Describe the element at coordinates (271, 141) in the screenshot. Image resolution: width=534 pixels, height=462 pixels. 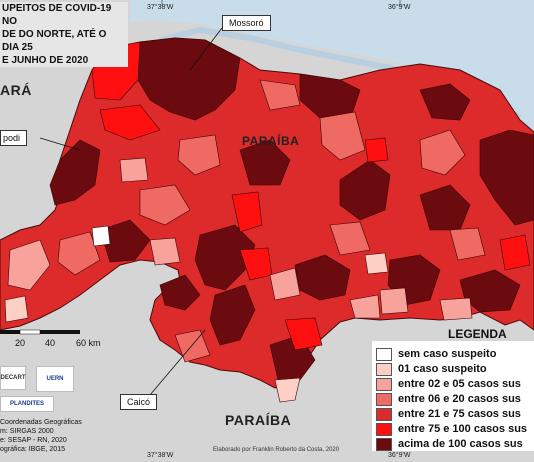
I see `state-label-south-inner: PARAÍBA` at that location.